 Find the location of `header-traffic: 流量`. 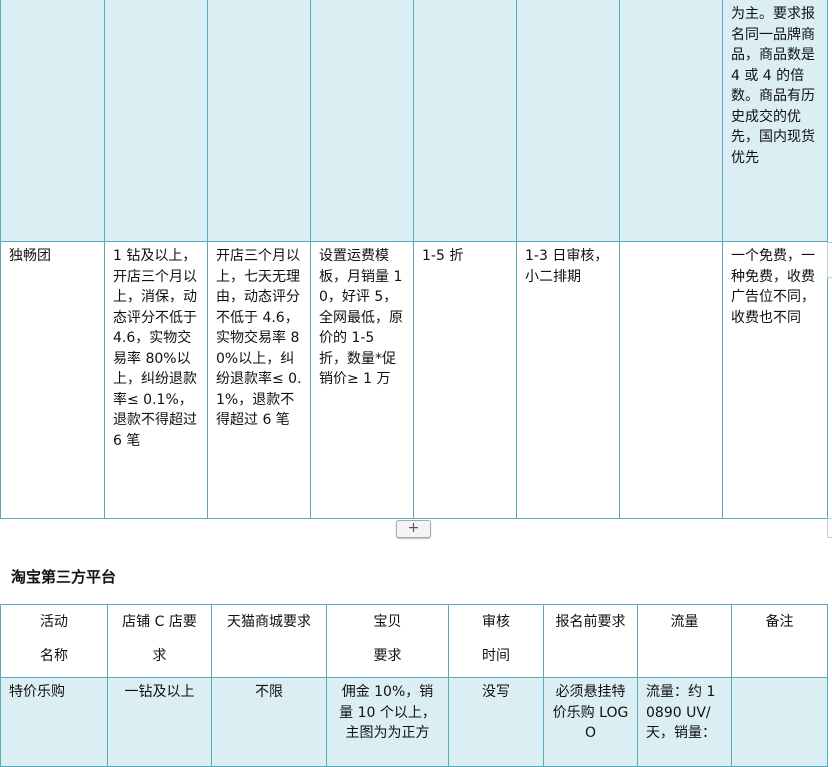

header-traffic: 流量 is located at coordinates (684, 641).